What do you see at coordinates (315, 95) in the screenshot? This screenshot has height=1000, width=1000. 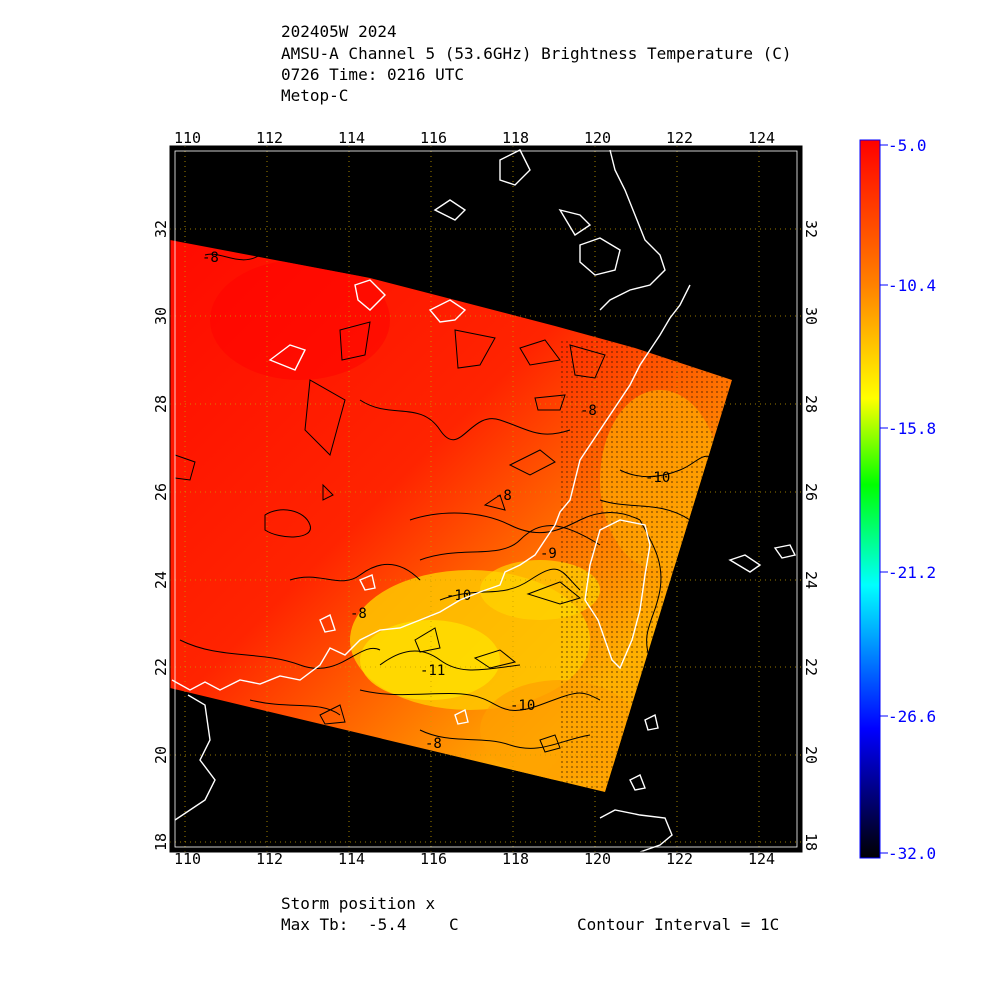 I see `title-line-4: Metop-C` at bounding box center [315, 95].